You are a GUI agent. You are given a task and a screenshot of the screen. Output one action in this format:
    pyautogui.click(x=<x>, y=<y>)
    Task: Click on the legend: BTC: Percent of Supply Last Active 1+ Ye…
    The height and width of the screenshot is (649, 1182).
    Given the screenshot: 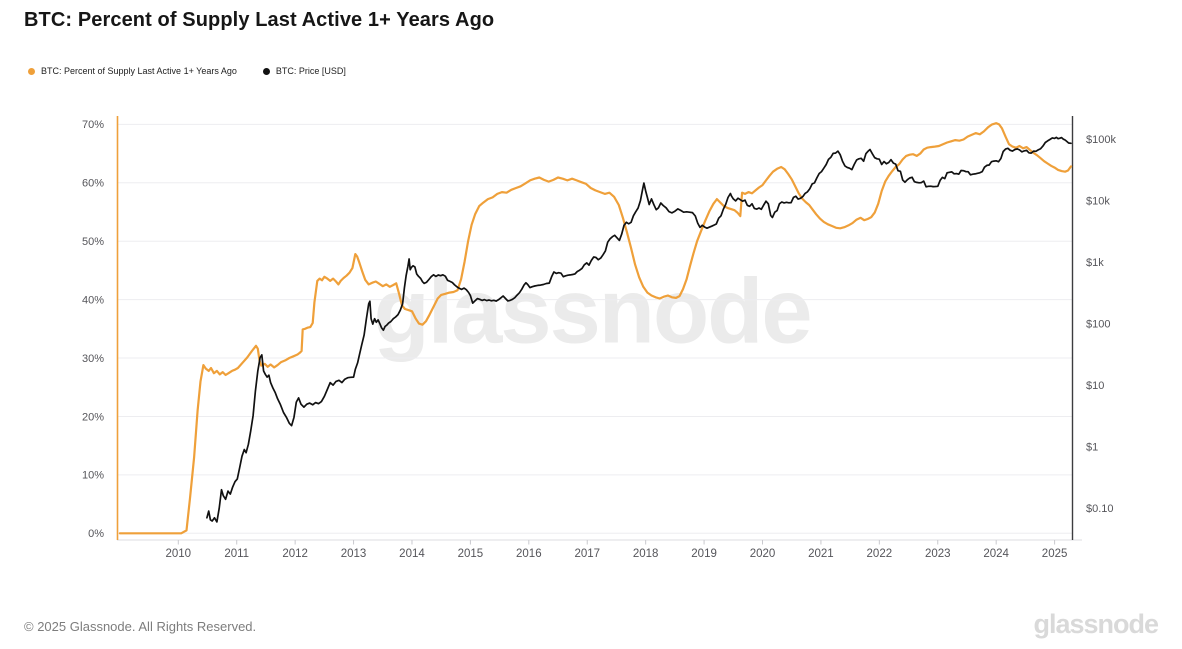 What is the action you would take?
    pyautogui.click(x=187, y=71)
    